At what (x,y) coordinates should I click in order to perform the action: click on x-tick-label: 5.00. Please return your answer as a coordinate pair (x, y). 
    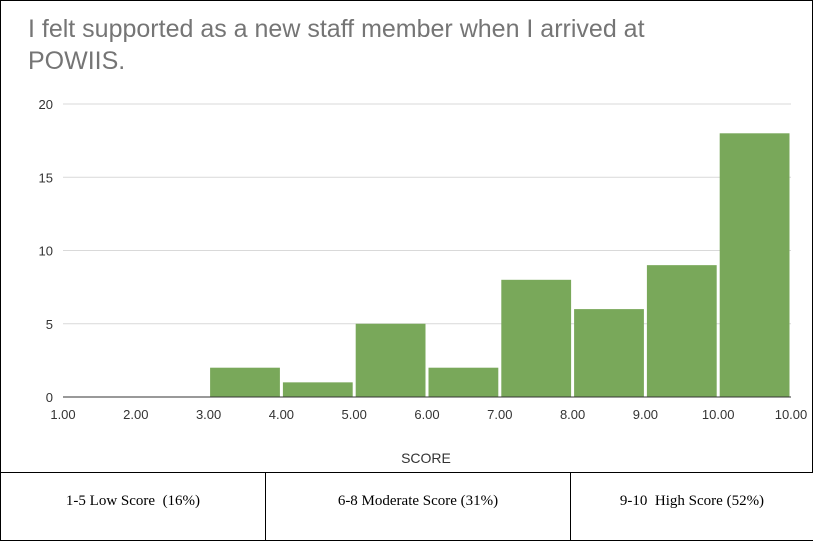
    Looking at the image, I should click on (354, 414).